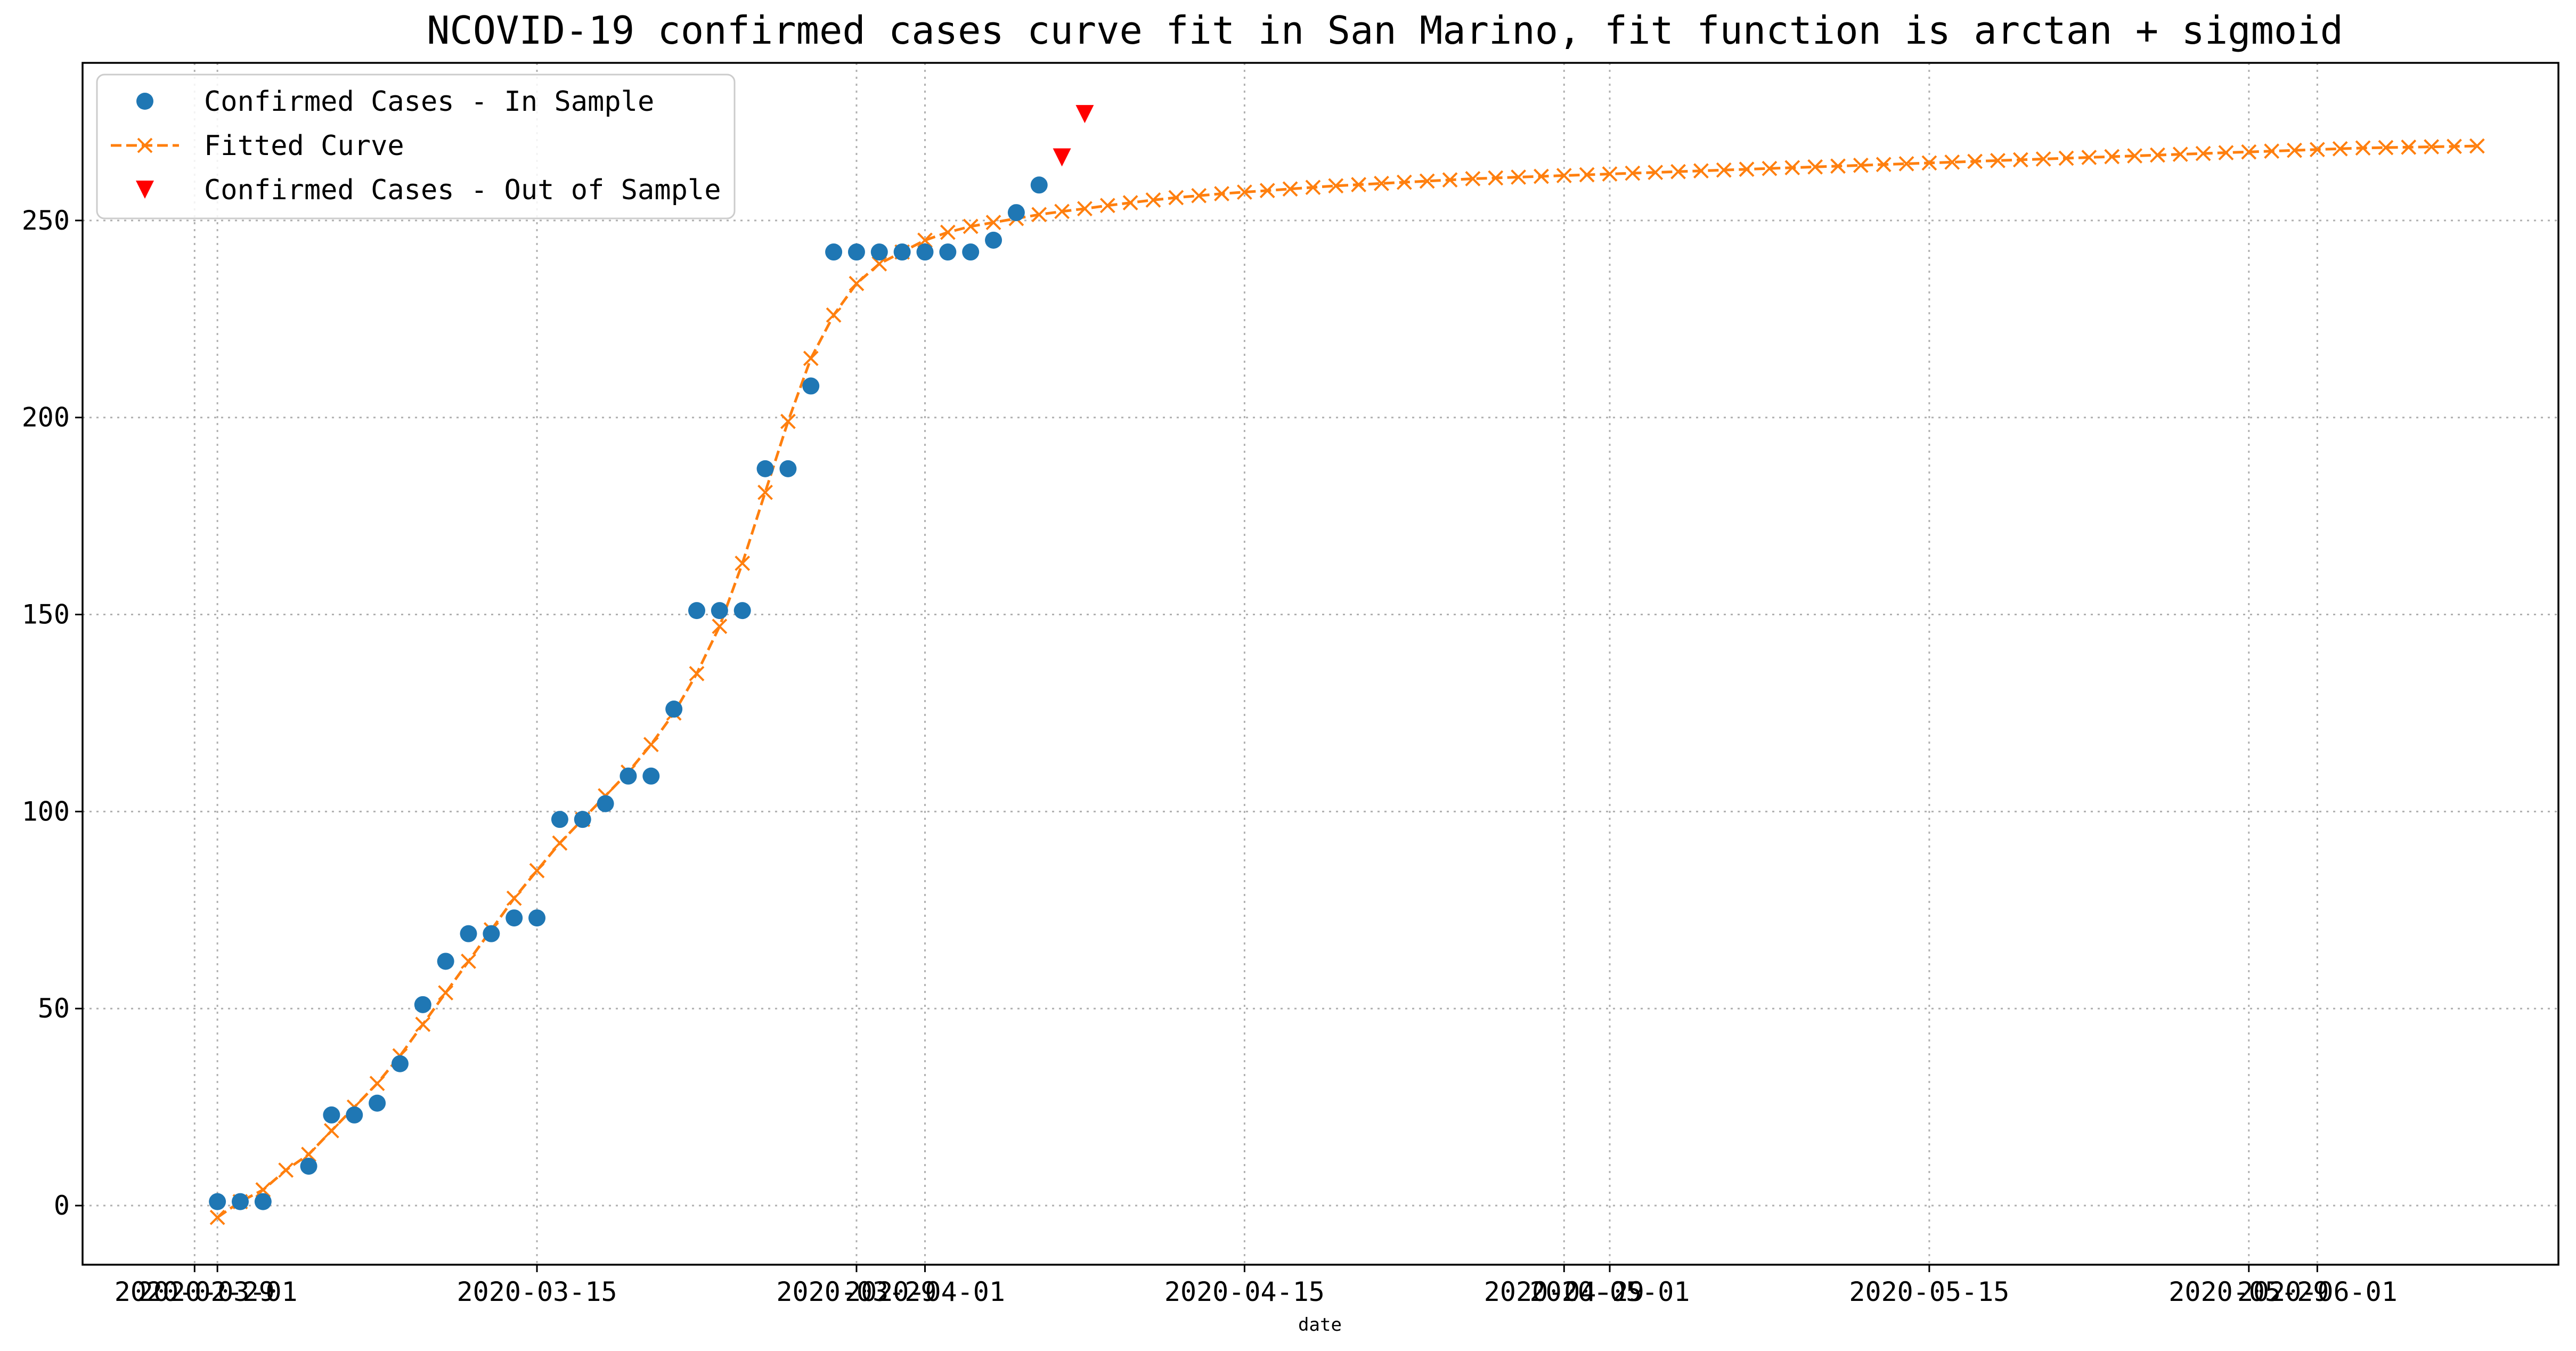 This screenshot has height=1351, width=2576. I want to click on legend-box, so click(416, 146).